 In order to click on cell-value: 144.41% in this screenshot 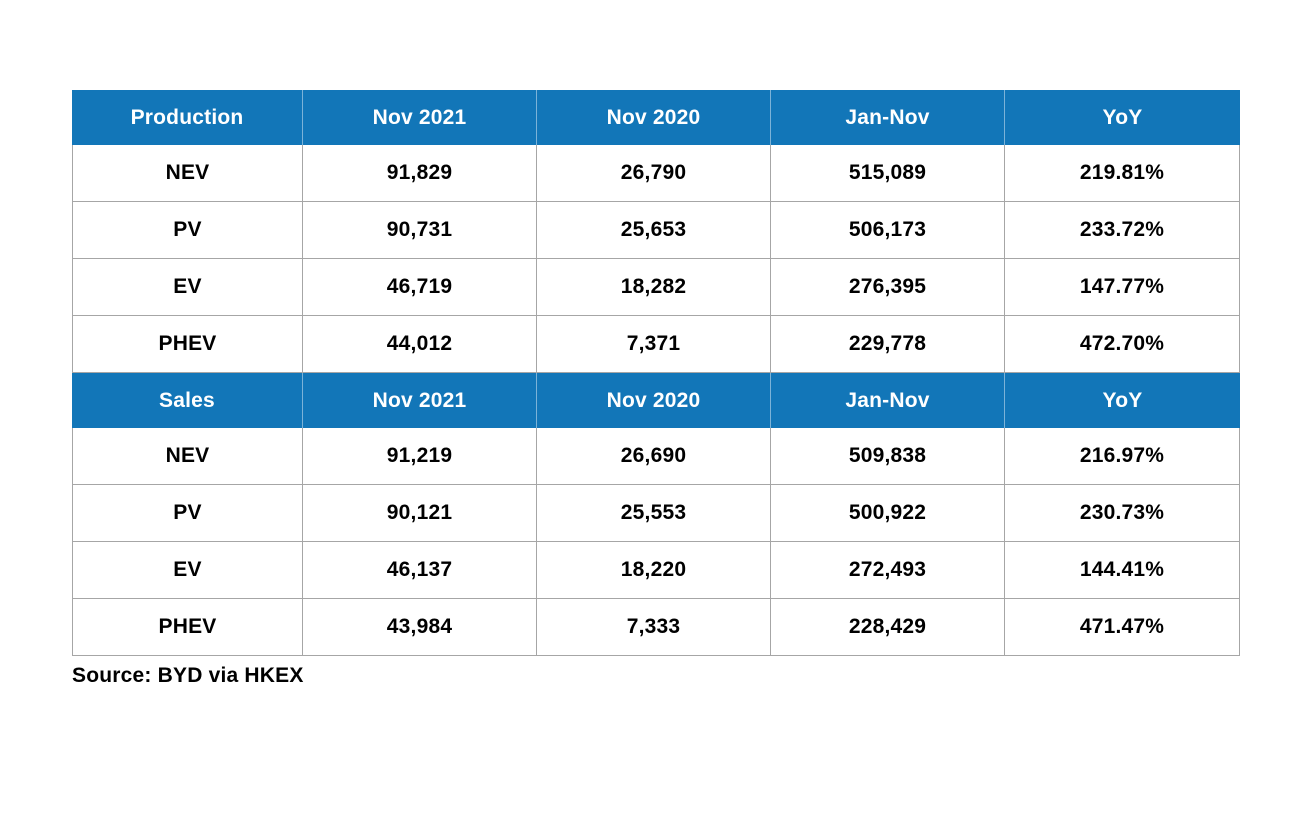, I will do `click(1122, 570)`.